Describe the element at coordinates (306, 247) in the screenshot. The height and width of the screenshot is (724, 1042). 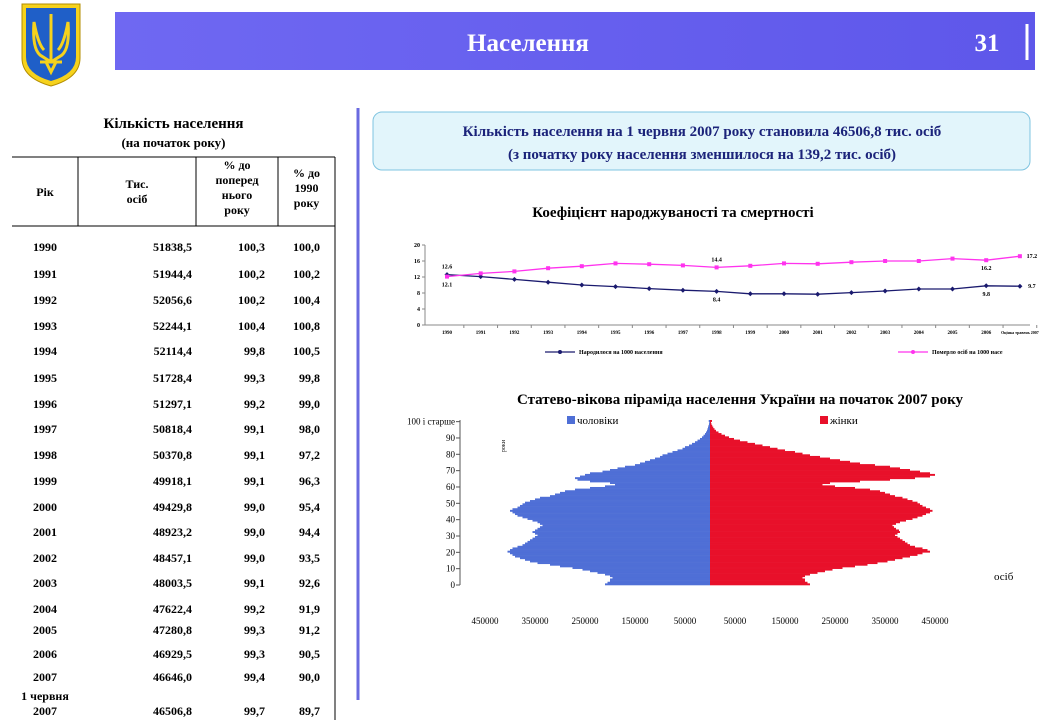
I see `table-cell: 100,0` at that location.